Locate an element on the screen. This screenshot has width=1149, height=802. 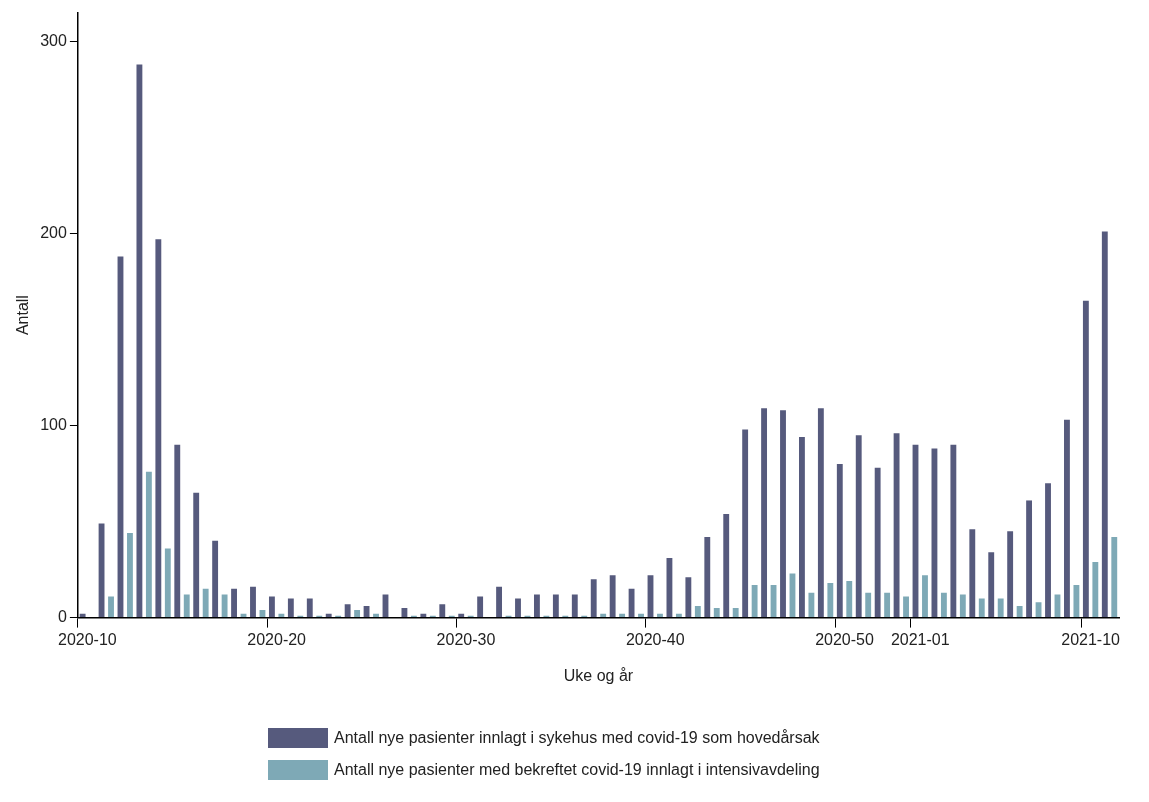
y-tick-label: 0 is located at coordinates (62, 617).